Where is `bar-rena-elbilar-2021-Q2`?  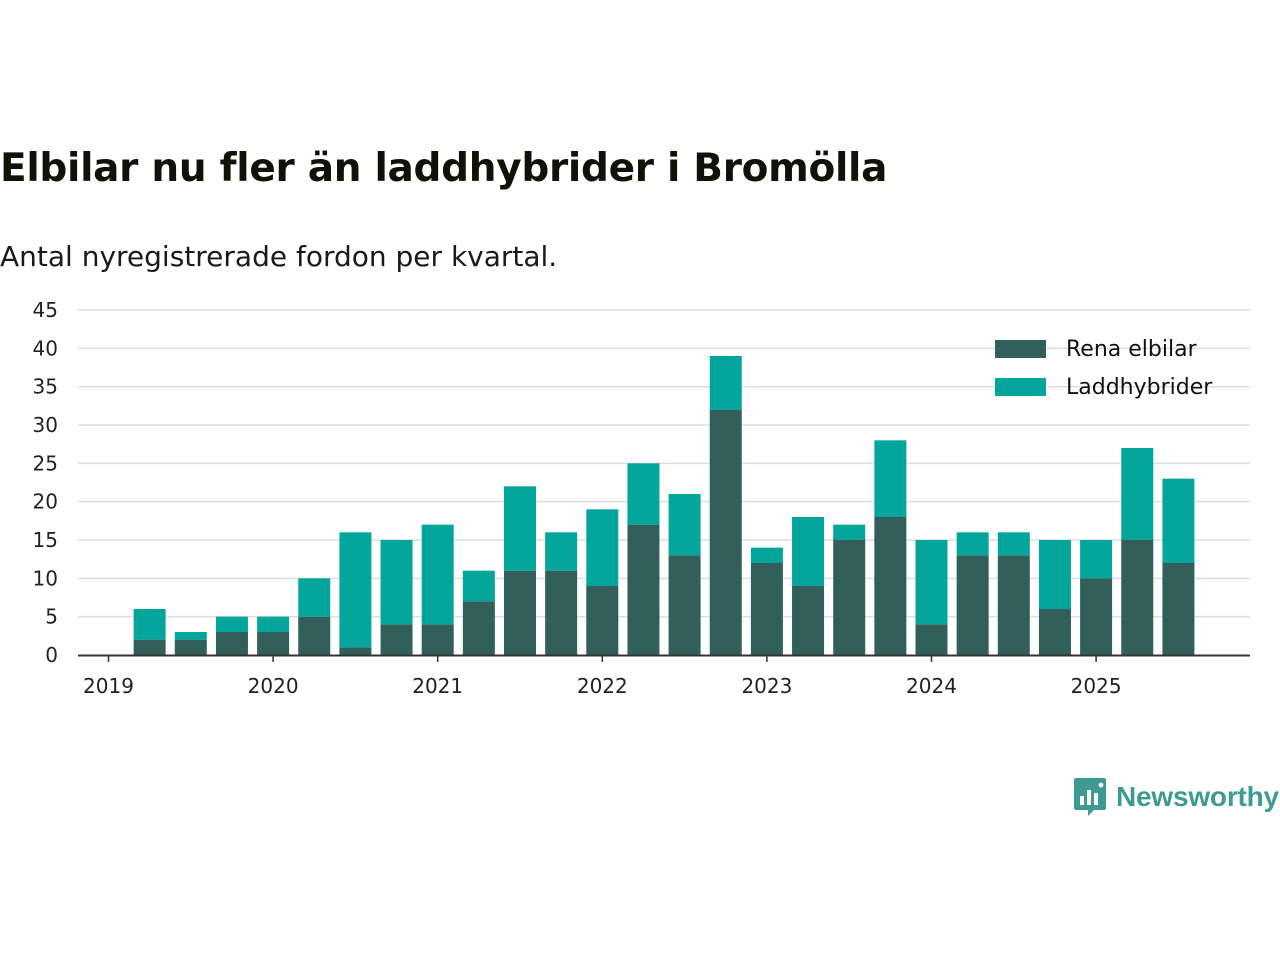
bar-rena-elbilar-2021-Q2 is located at coordinates (478, 628).